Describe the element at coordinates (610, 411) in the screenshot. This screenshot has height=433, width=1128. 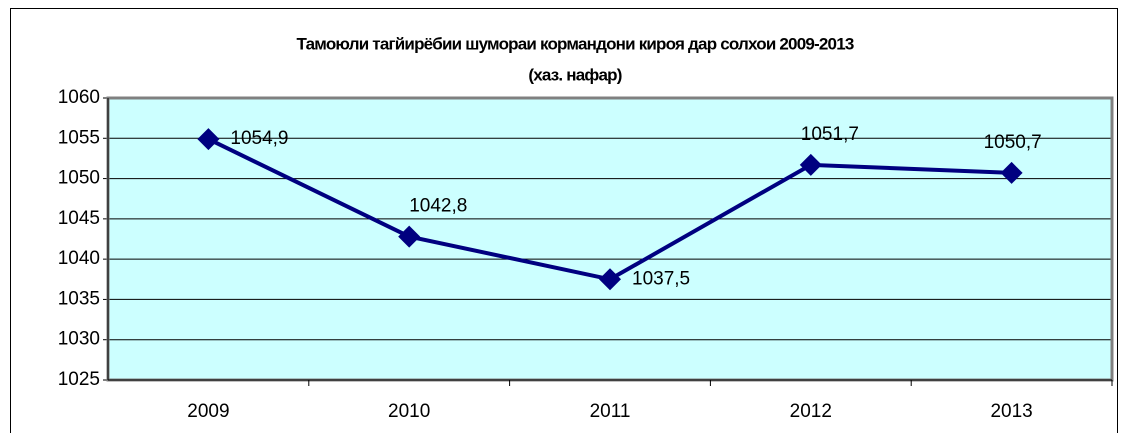
I see `x-tick-label: 2011` at that location.